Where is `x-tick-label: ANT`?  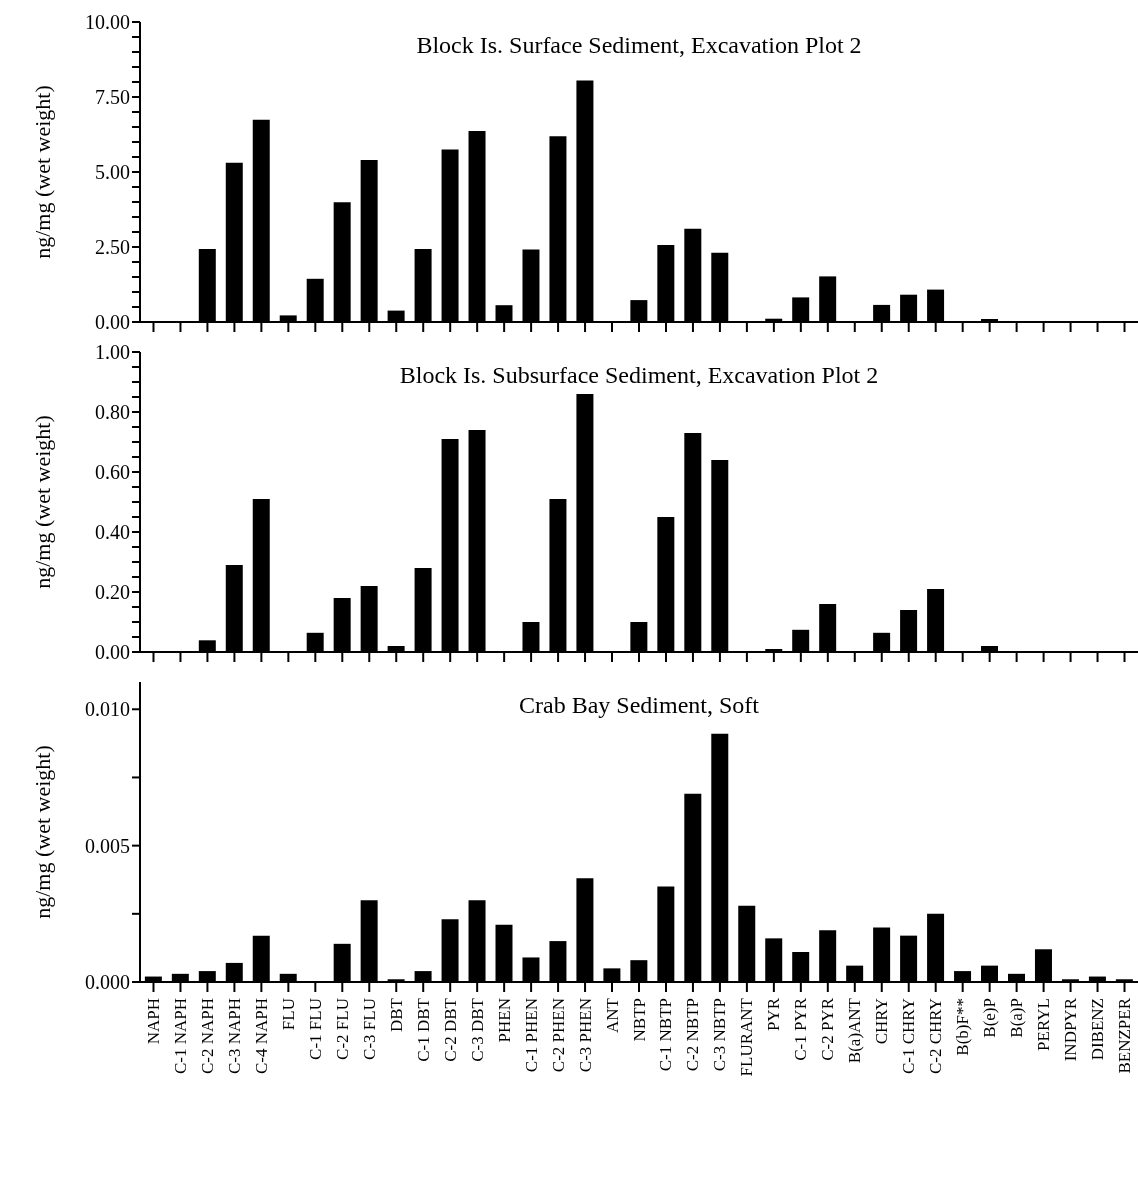 x-tick-label: ANT is located at coordinates (612, 1015).